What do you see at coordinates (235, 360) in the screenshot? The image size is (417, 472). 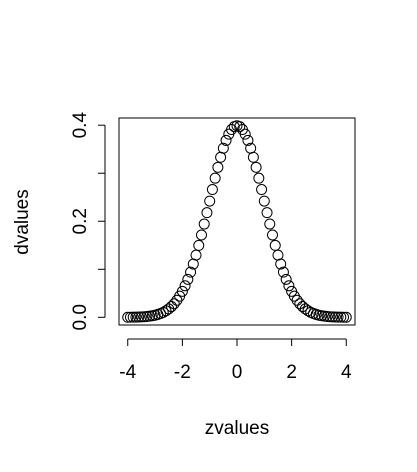 I see `x-axis: -4 -2 0 2 4` at bounding box center [235, 360].